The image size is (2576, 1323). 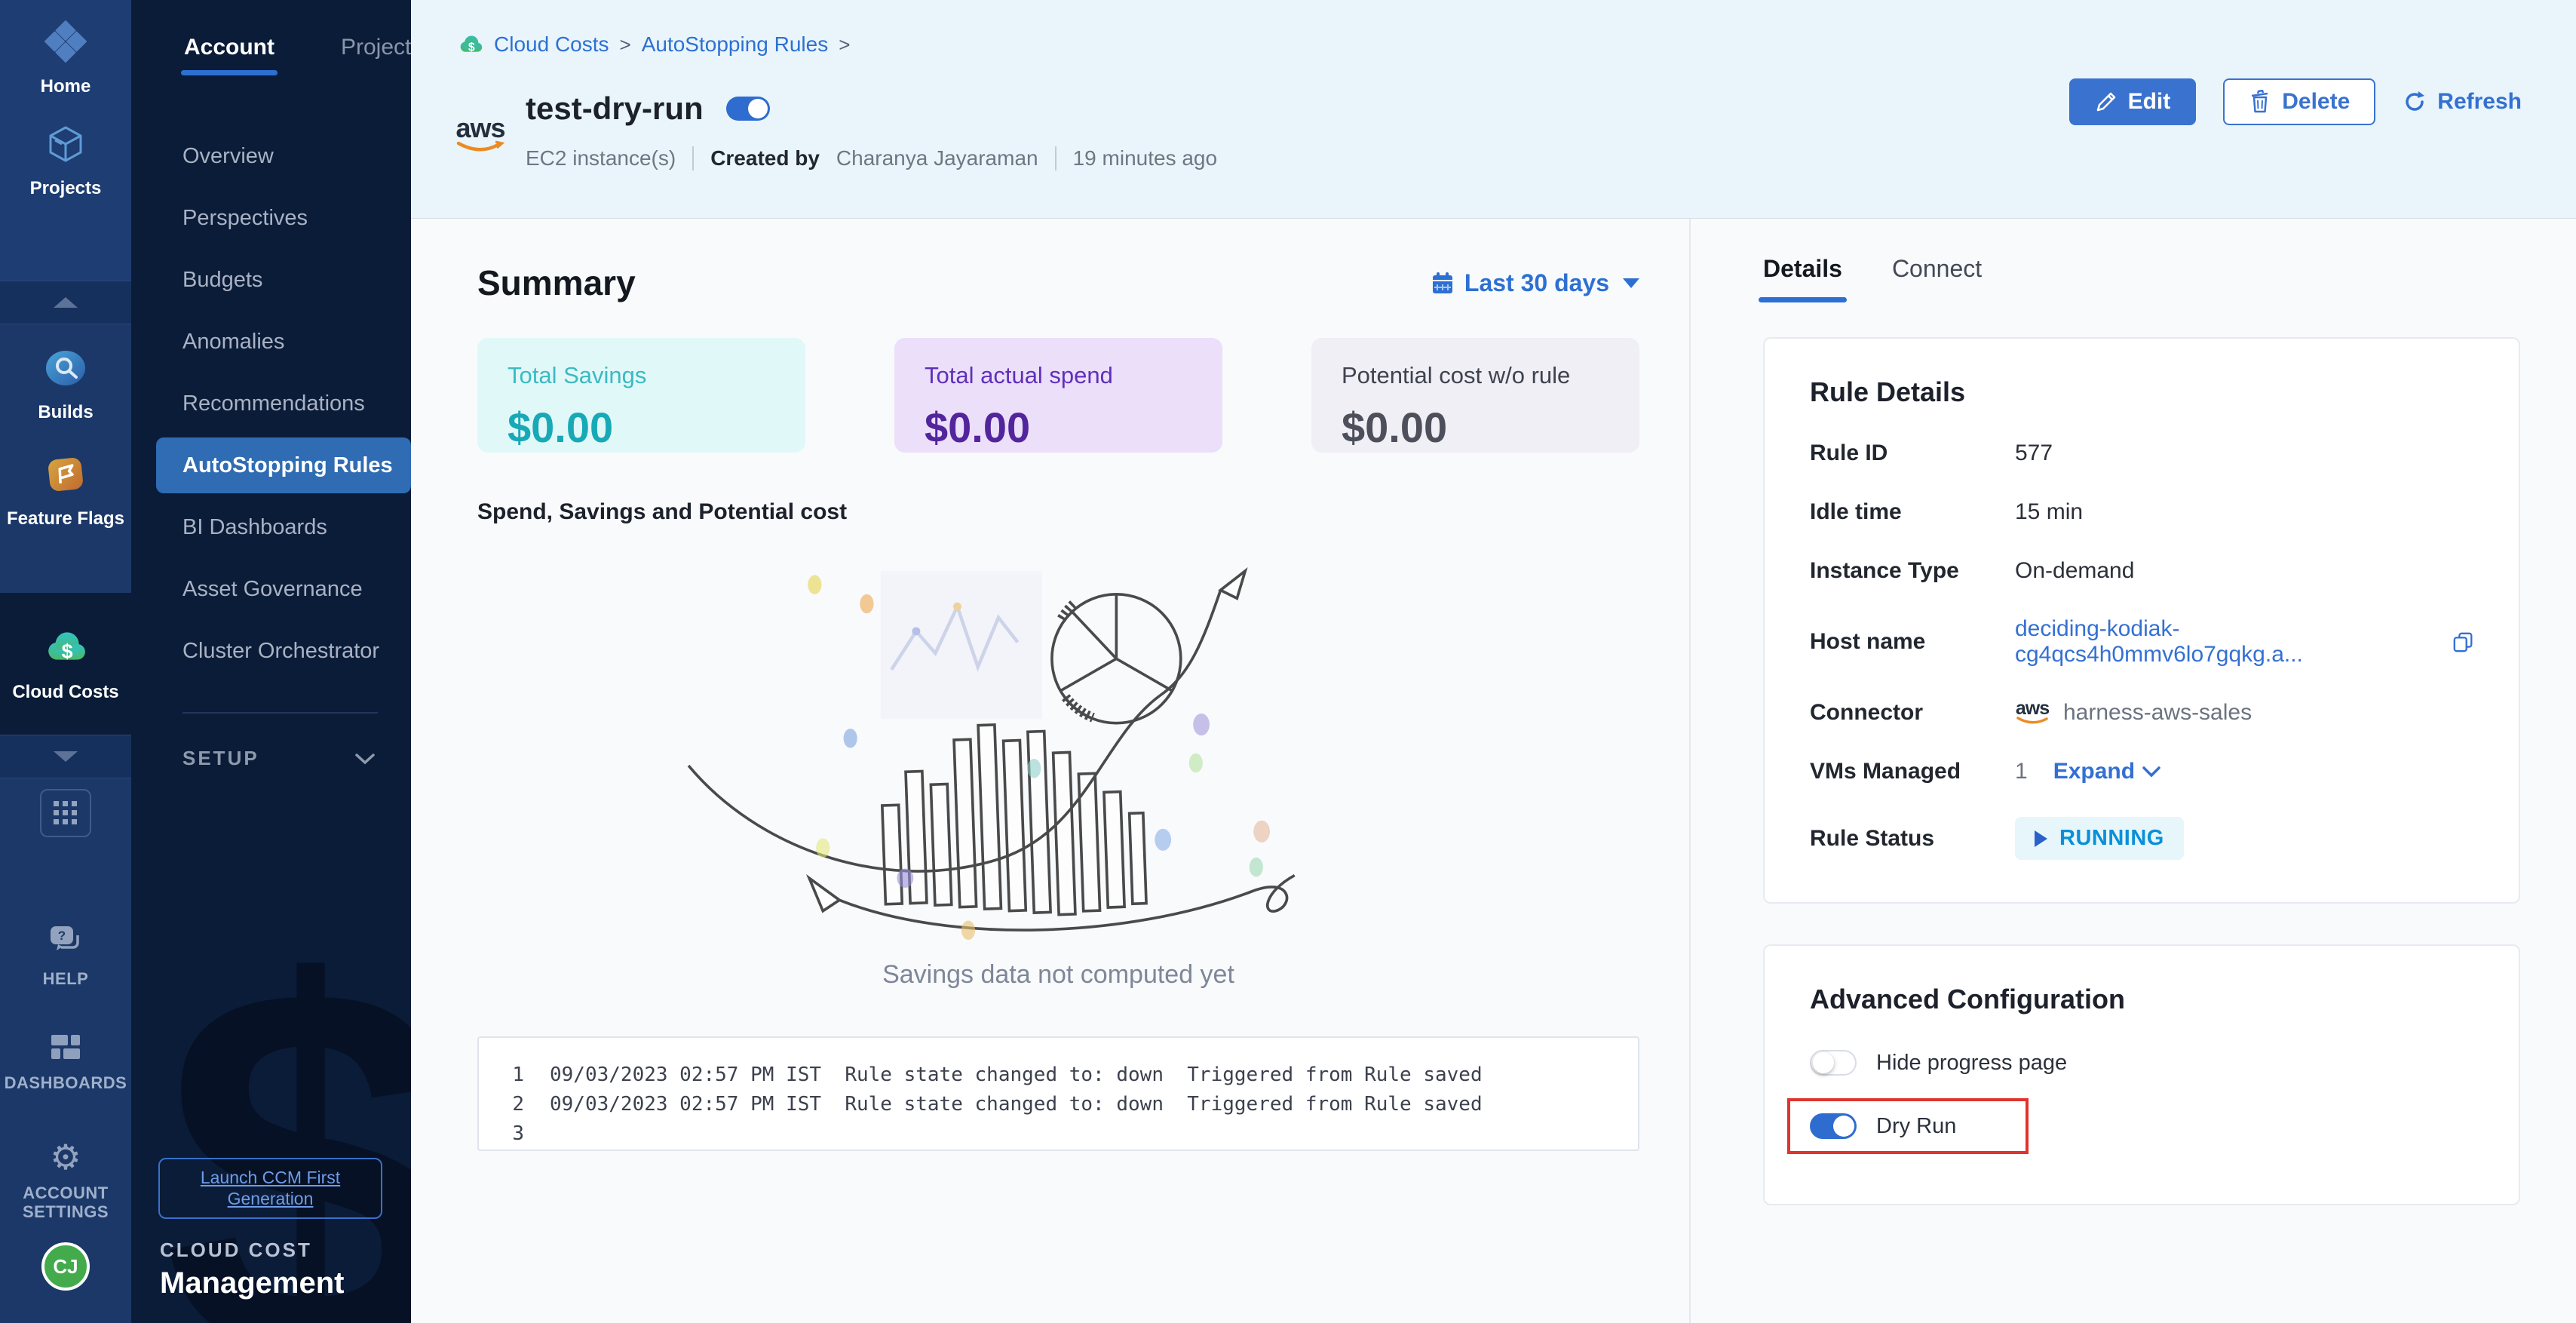 What do you see at coordinates (65, 1202) in the screenshot?
I see `rail-item-label: ACCOUNT SETTINGS` at bounding box center [65, 1202].